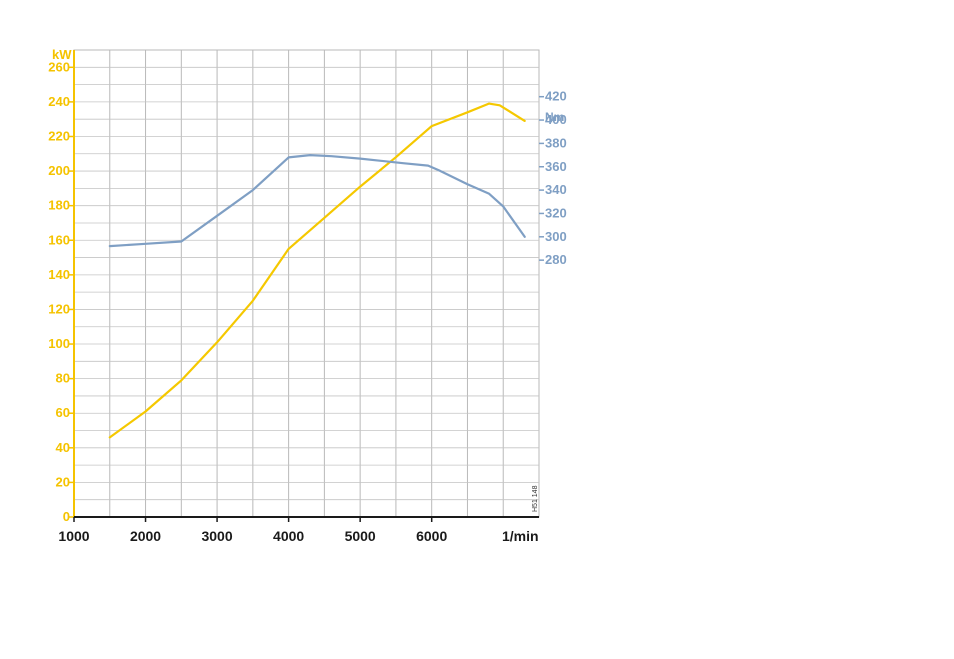 This screenshot has height=659, width=954. What do you see at coordinates (317, 201) in the screenshot?
I see `torque-curve-nm` at bounding box center [317, 201].